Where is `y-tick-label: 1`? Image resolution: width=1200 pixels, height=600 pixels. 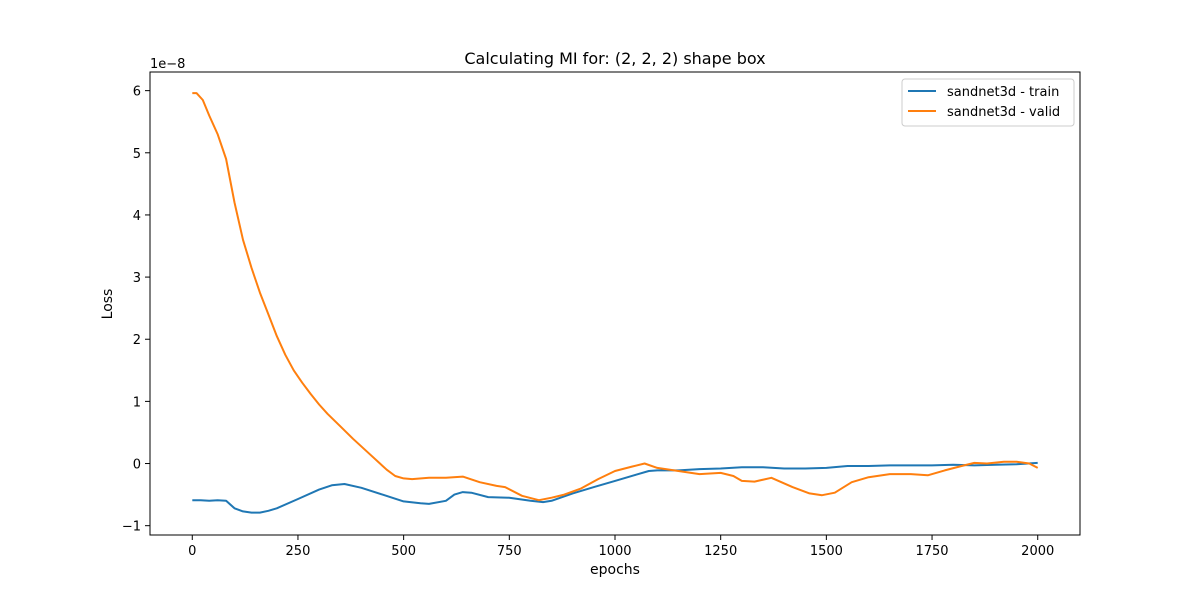 y-tick-label: 1 is located at coordinates (137, 402).